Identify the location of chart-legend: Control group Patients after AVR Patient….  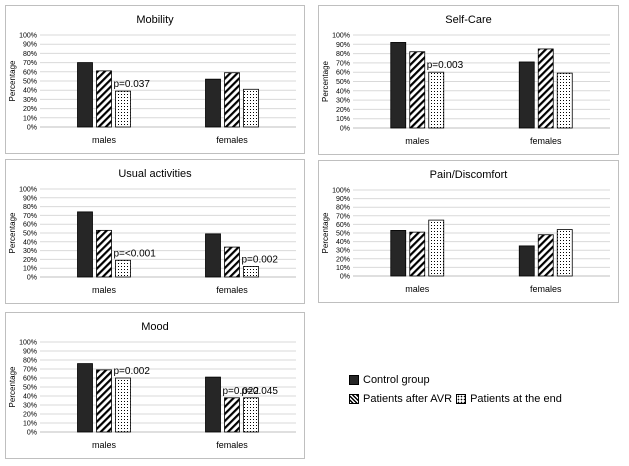
(457, 389).